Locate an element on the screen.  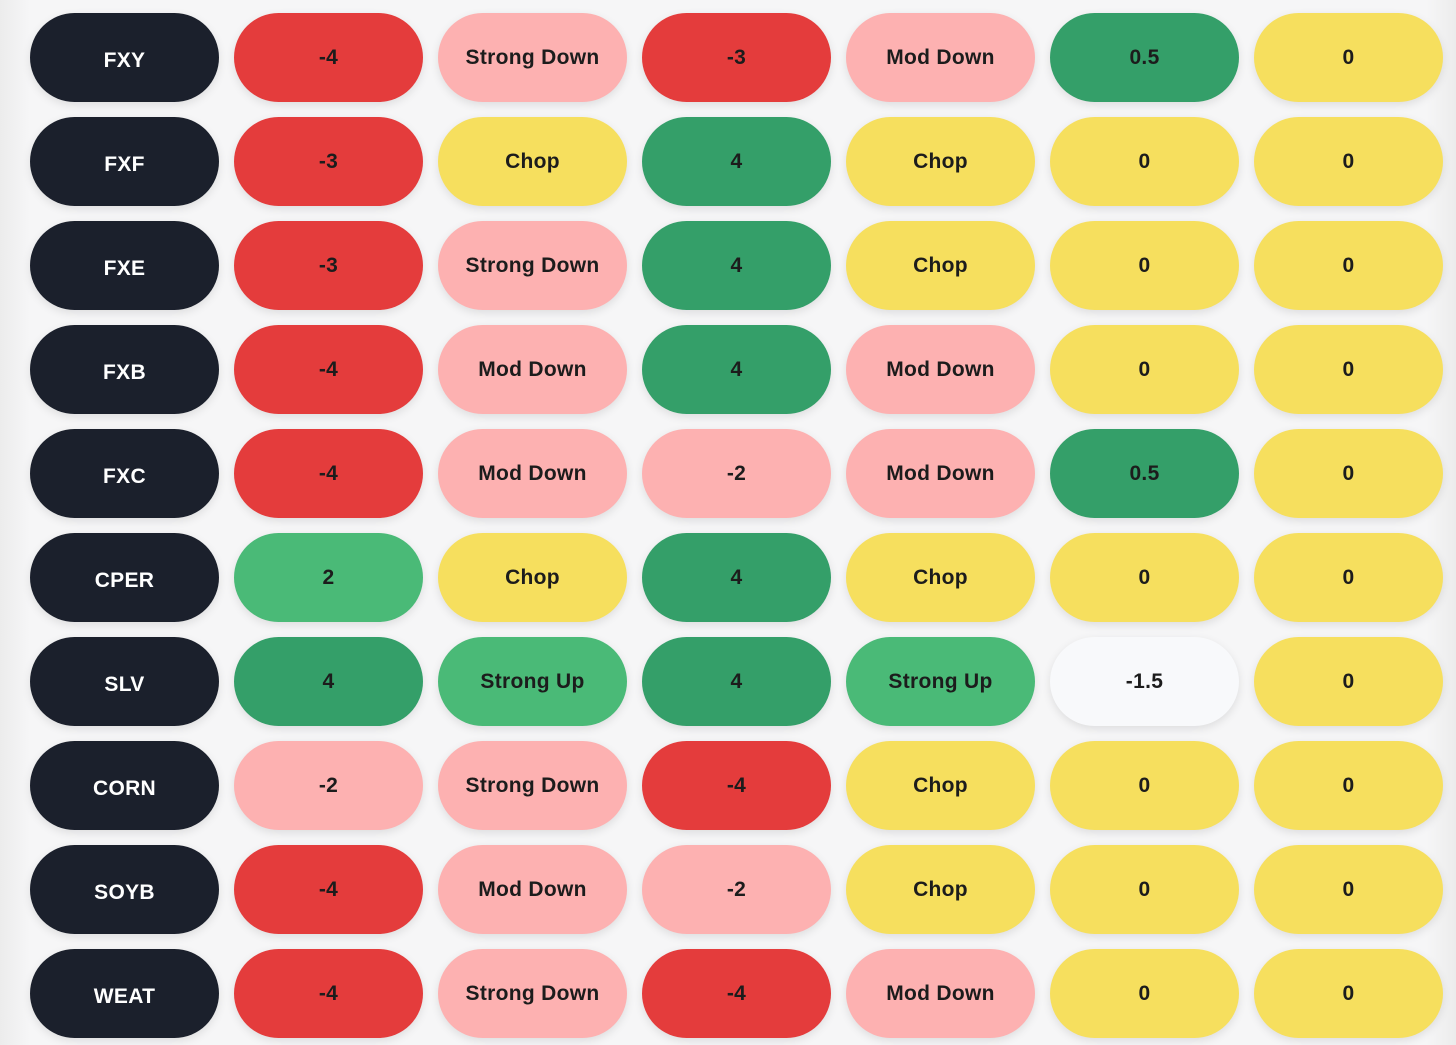
ticker-pill: SOYB is located at coordinates (124, 889).